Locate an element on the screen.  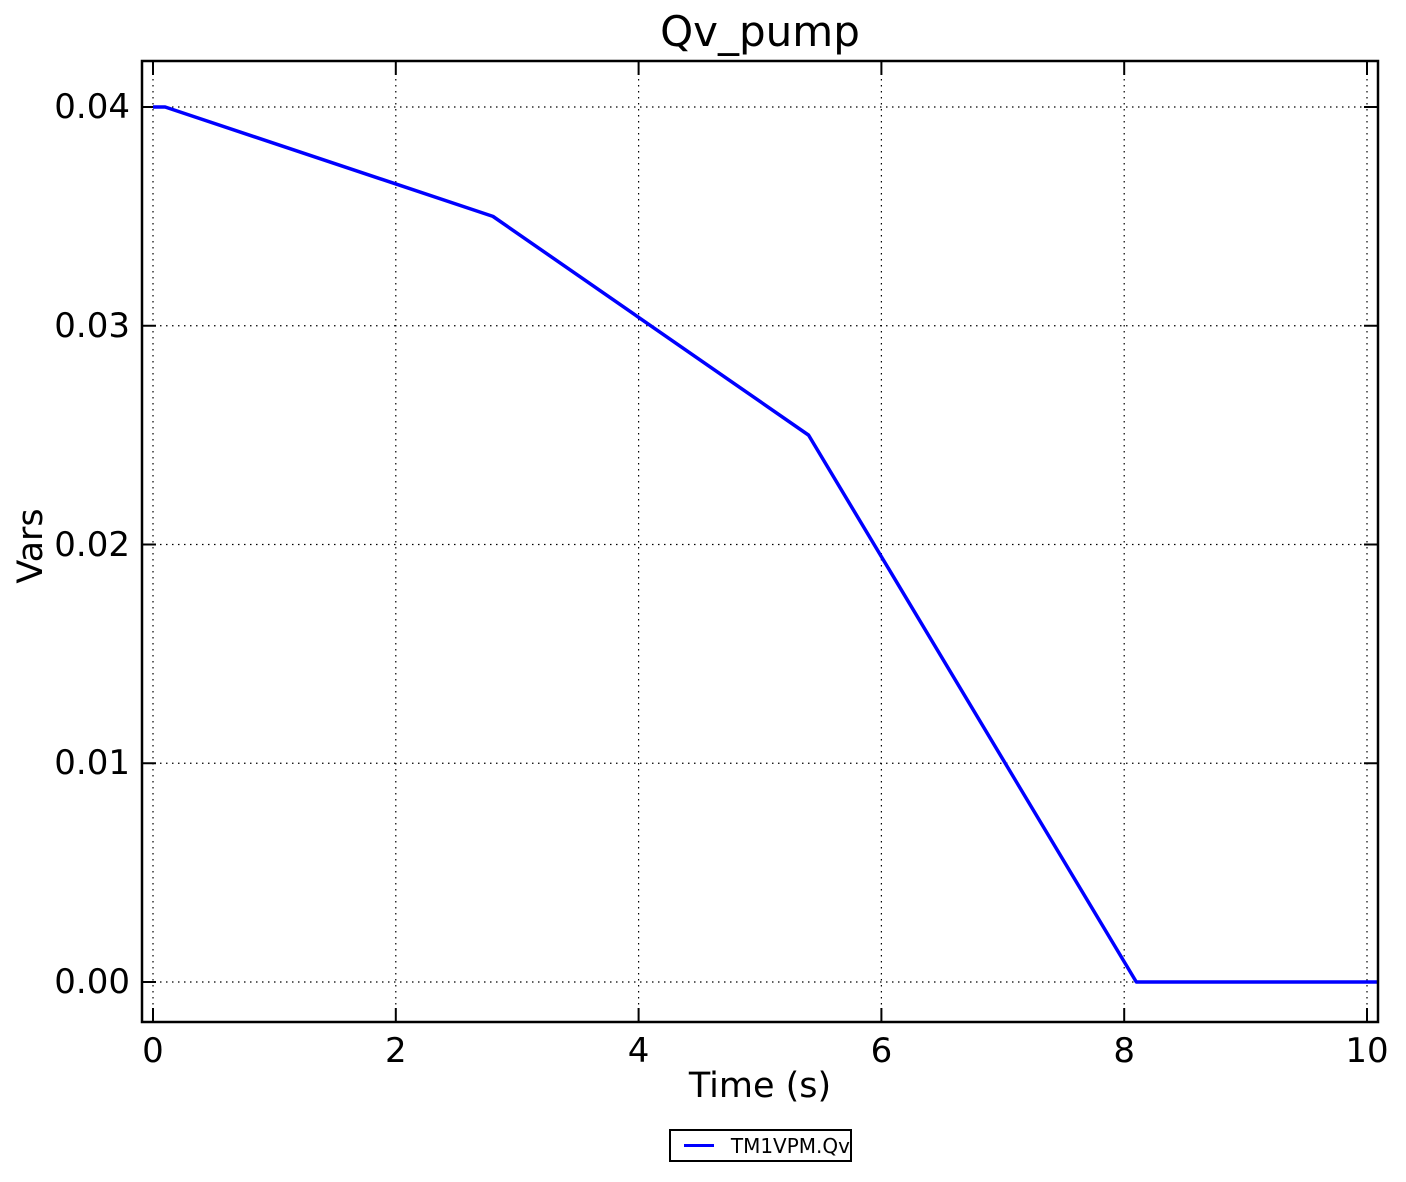
y-tick-label: 0.03 is located at coordinates (92, 325).